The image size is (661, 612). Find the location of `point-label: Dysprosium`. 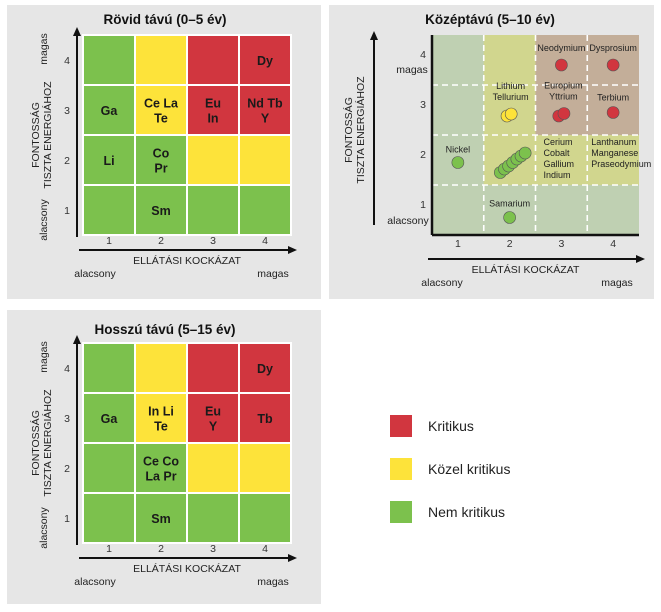

point-label: Dysprosium is located at coordinates (613, 48).